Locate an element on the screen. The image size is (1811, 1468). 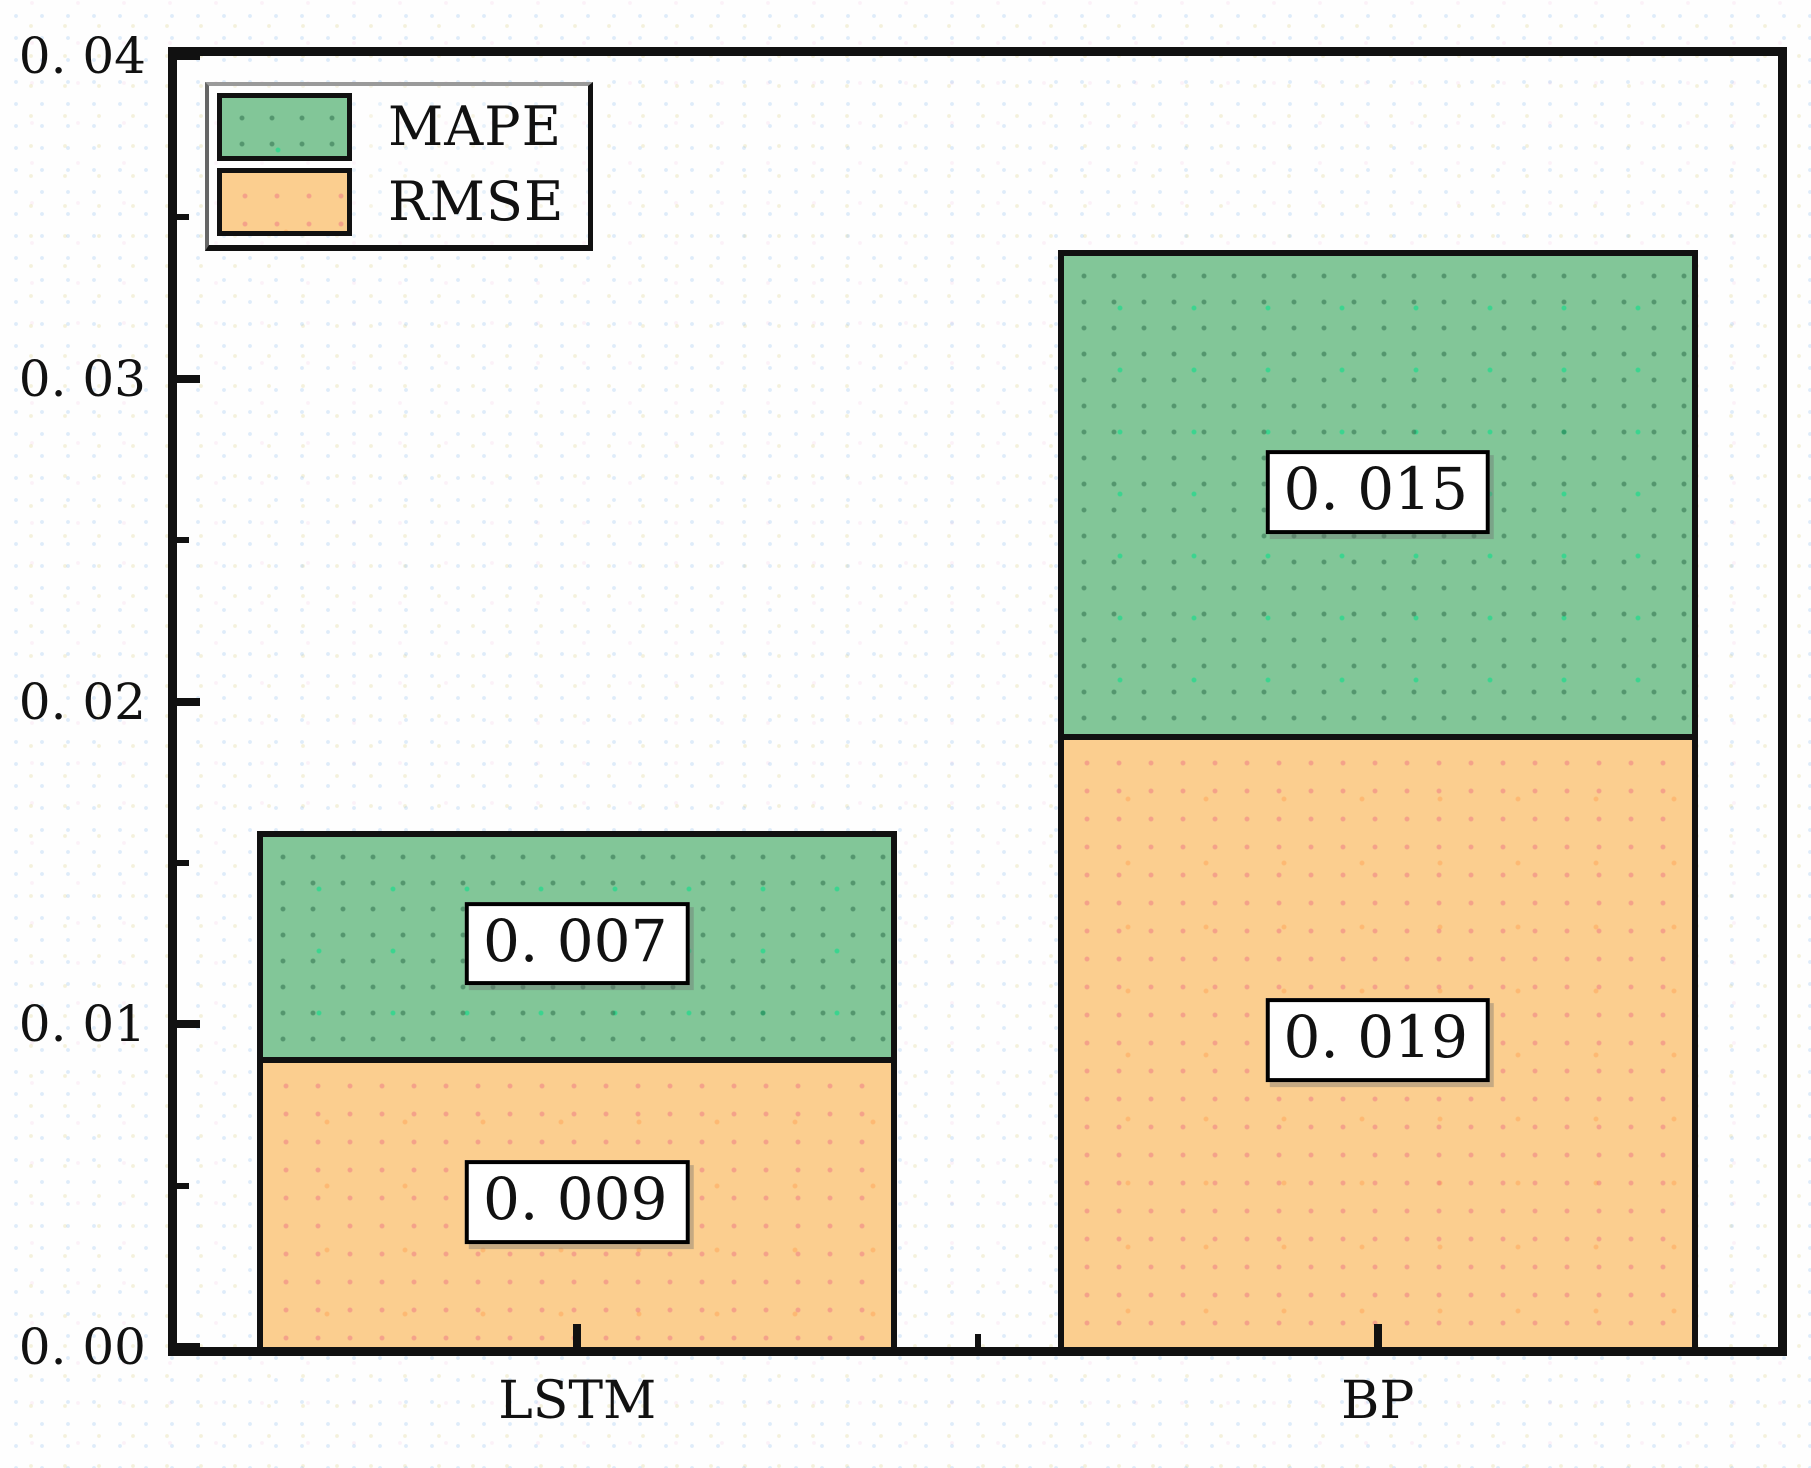
legend: MAPE RMSE is located at coordinates (399, 166).